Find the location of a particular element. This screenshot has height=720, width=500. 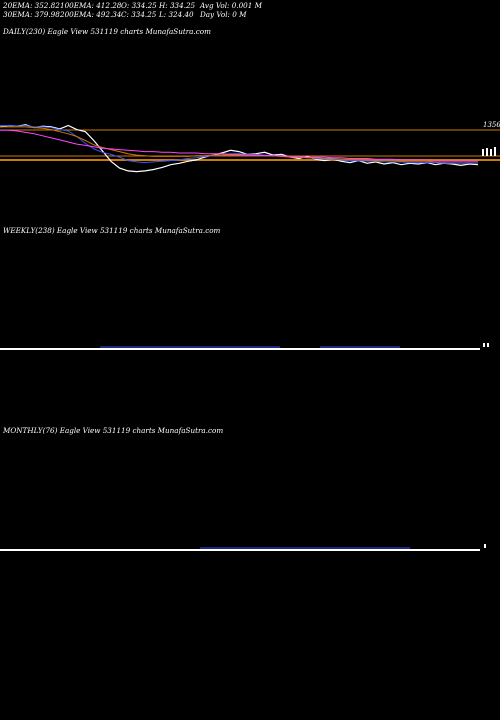

close-stat: C: 334.25 is located at coordinates (139, 14).